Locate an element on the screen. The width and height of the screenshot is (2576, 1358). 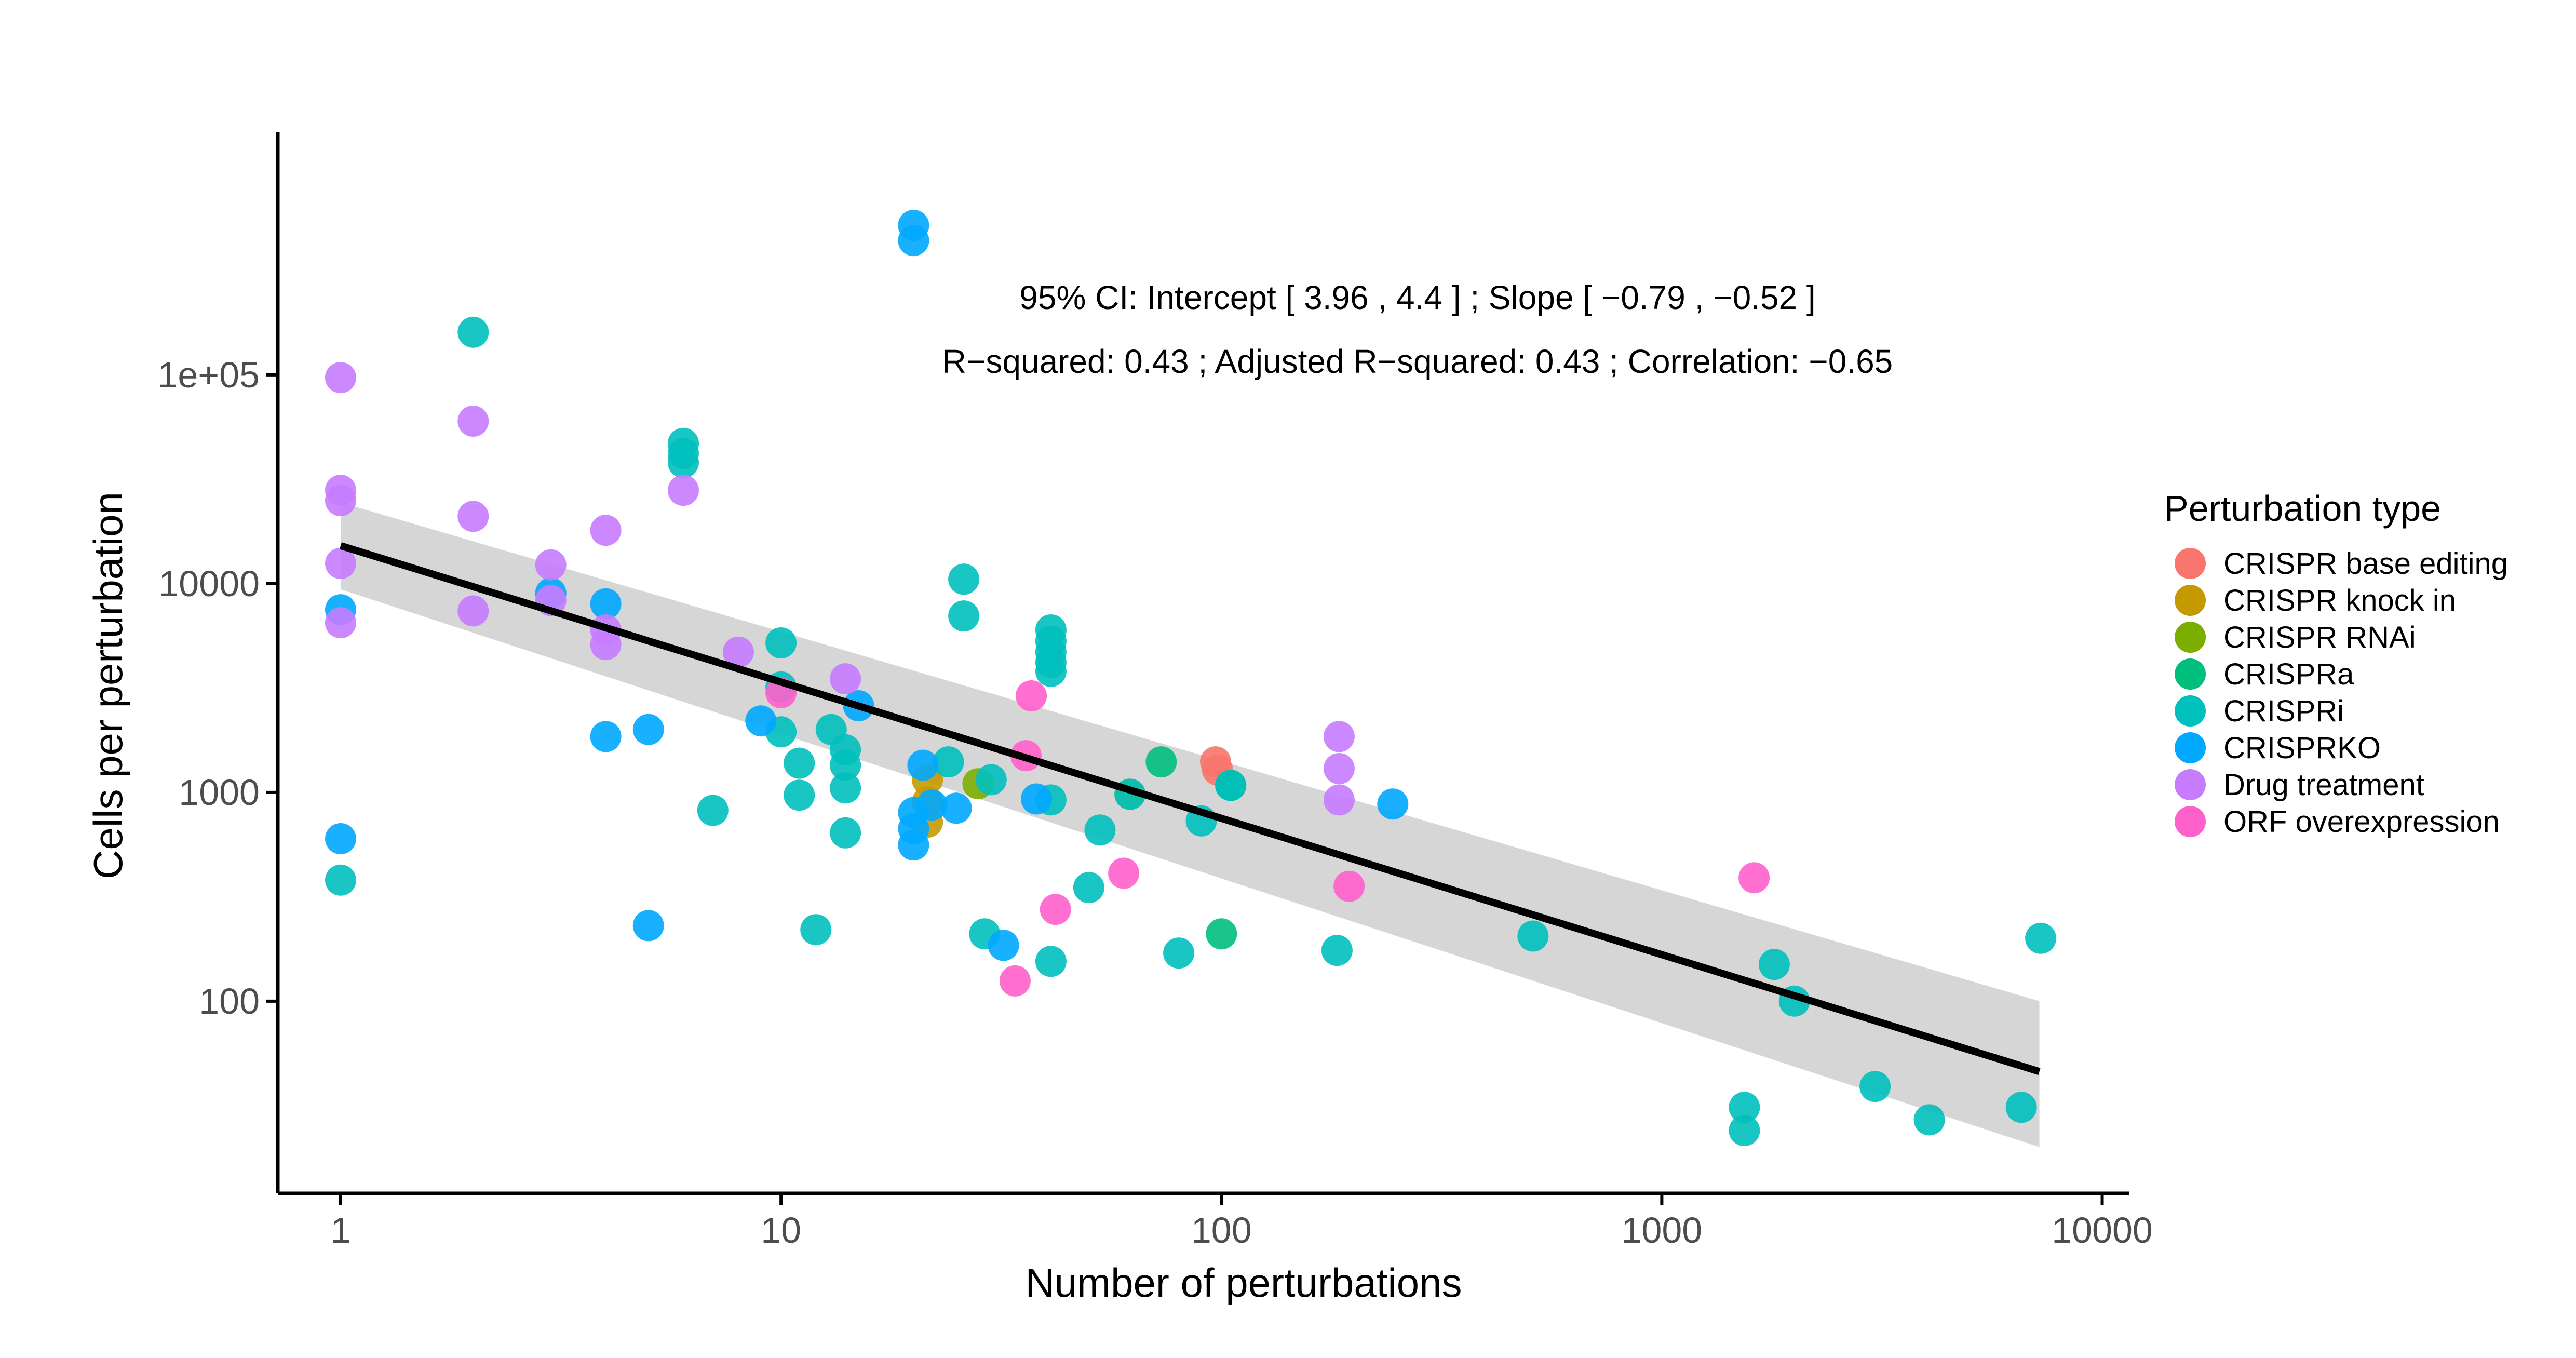
legend-key-drug-treatment is located at coordinates (2190, 785).